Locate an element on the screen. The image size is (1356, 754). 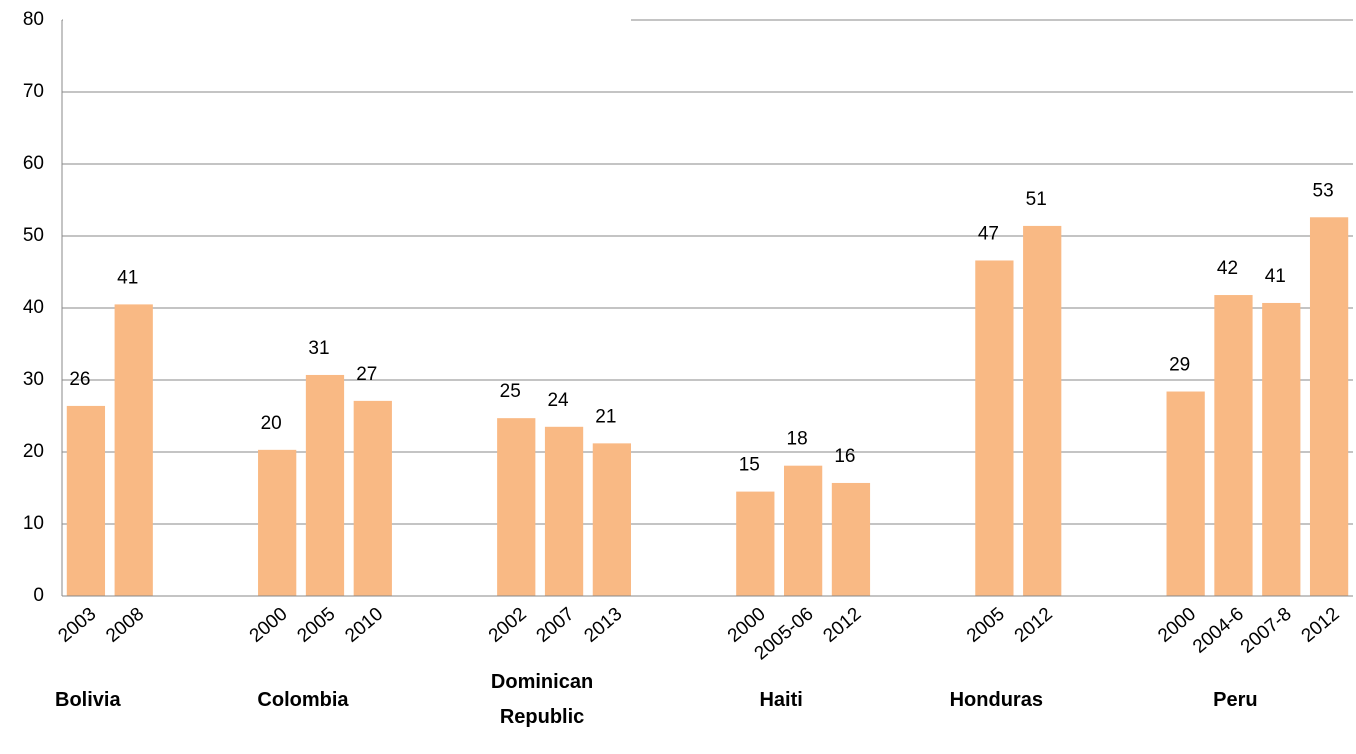
data-label: 21 is located at coordinates (605, 416).